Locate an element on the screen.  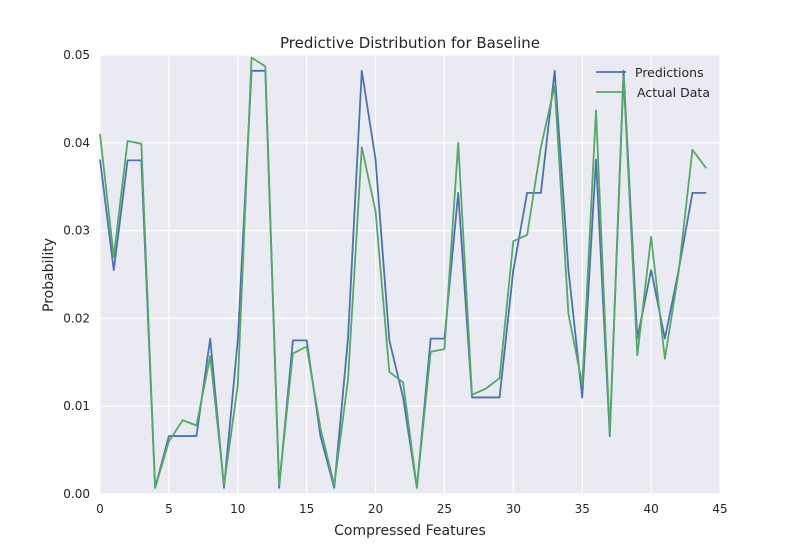
x-axis-label: Compressed Features is located at coordinates (410, 531).